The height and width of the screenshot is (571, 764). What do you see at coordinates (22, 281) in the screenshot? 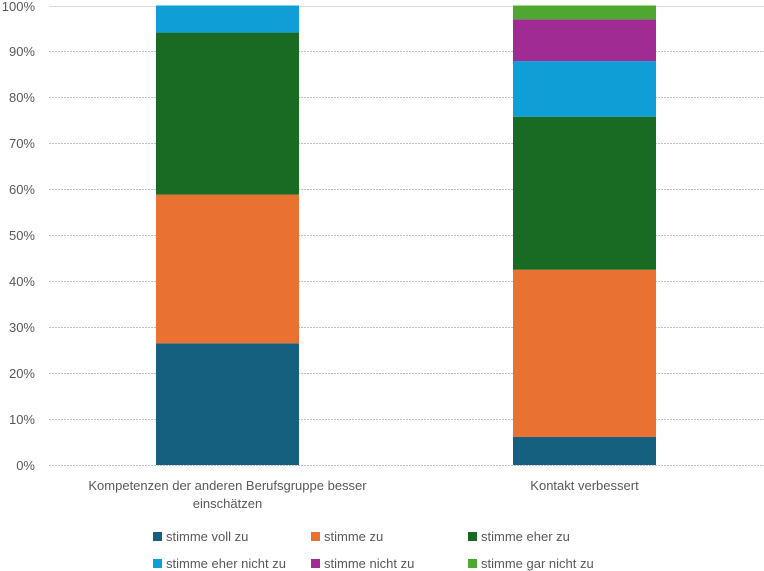
I see `y-tick-label: 40%` at bounding box center [22, 281].